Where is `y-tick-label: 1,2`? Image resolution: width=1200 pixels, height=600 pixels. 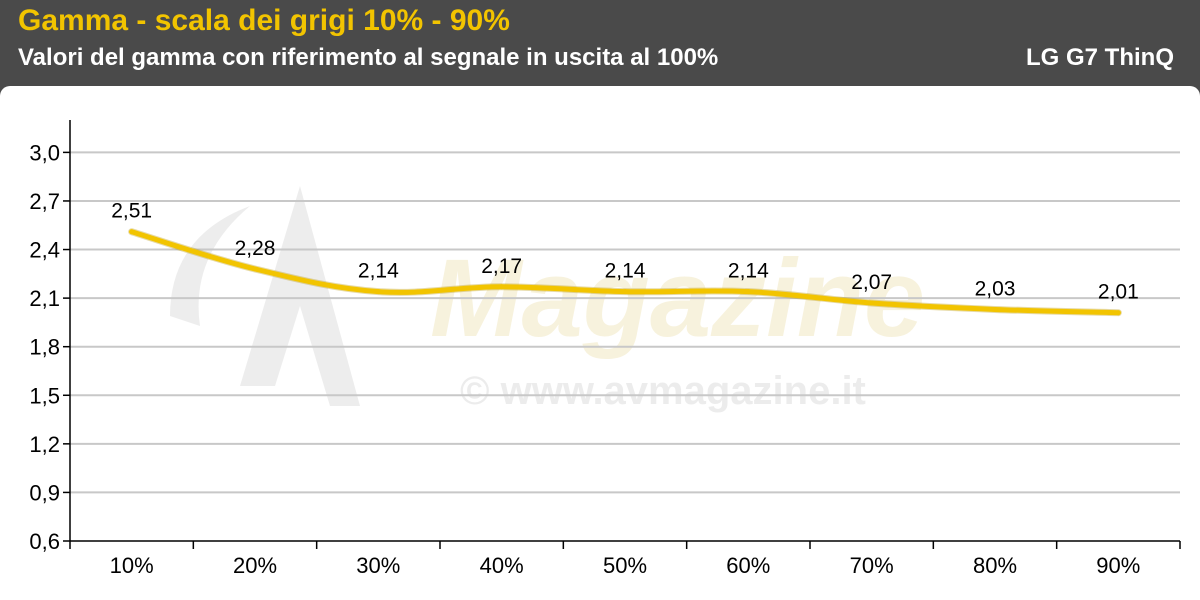 y-tick-label: 1,2 is located at coordinates (44, 444).